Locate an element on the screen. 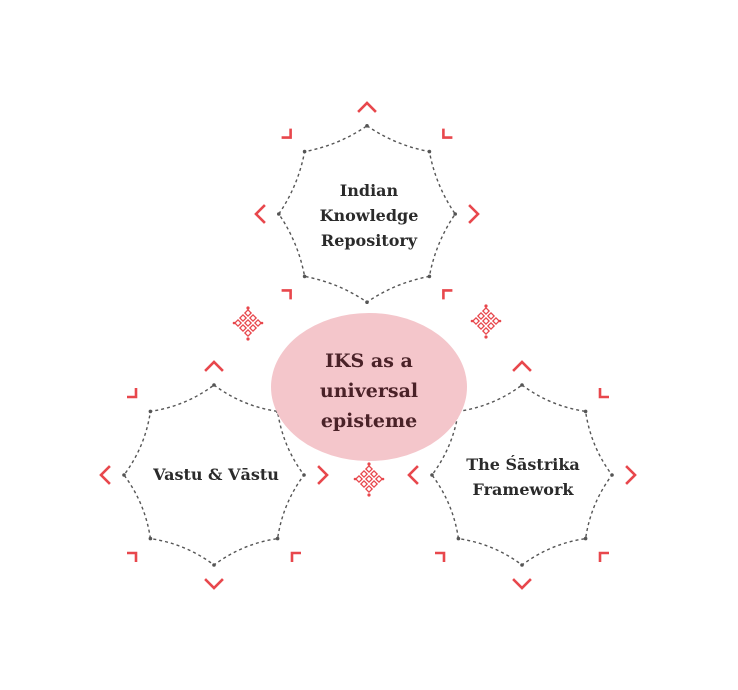 The width and height of the screenshot is (738, 690). left-node-label: Vastu & Vāstu is located at coordinates (216, 474).